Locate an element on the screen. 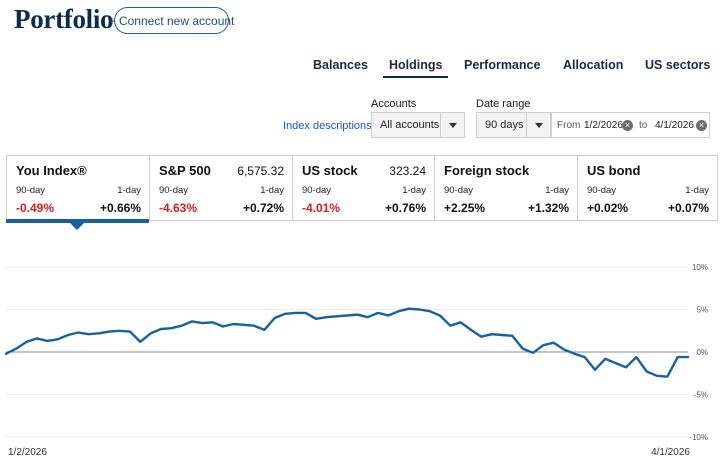 This screenshot has height=462, width=720. card-price: 323.24 is located at coordinates (407, 171).